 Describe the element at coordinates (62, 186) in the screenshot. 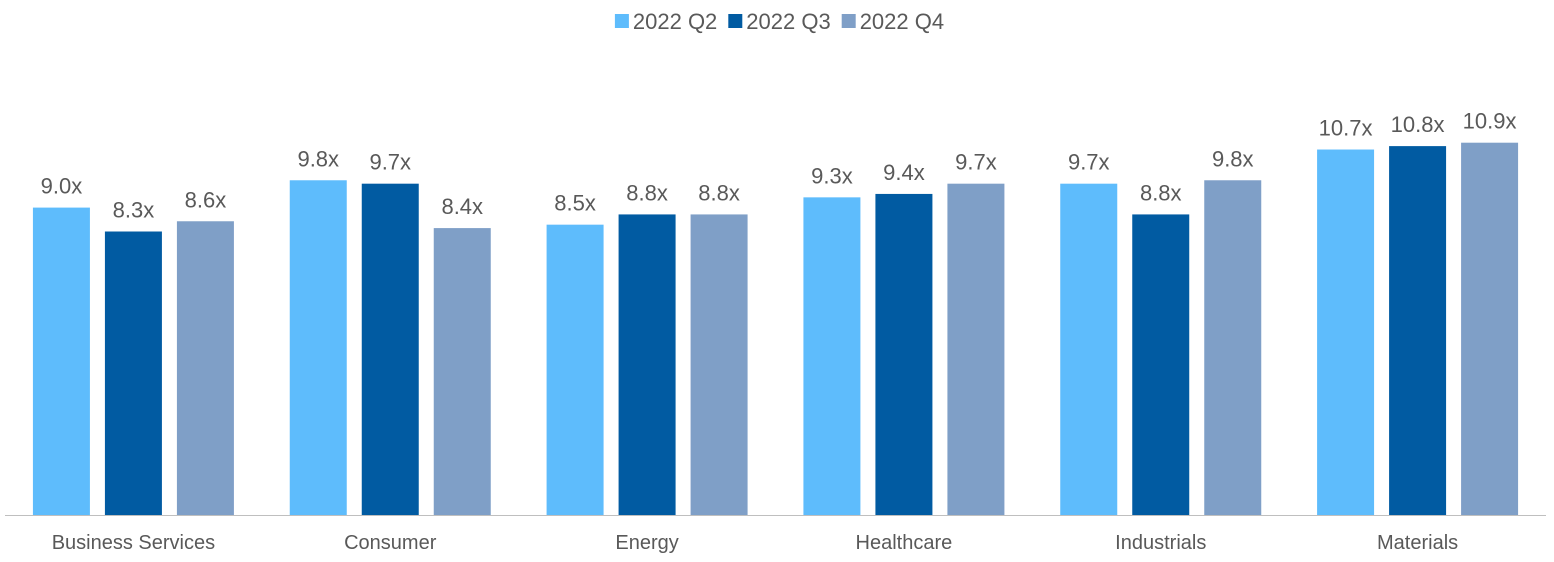

I see `data-label: 9.0x` at that location.